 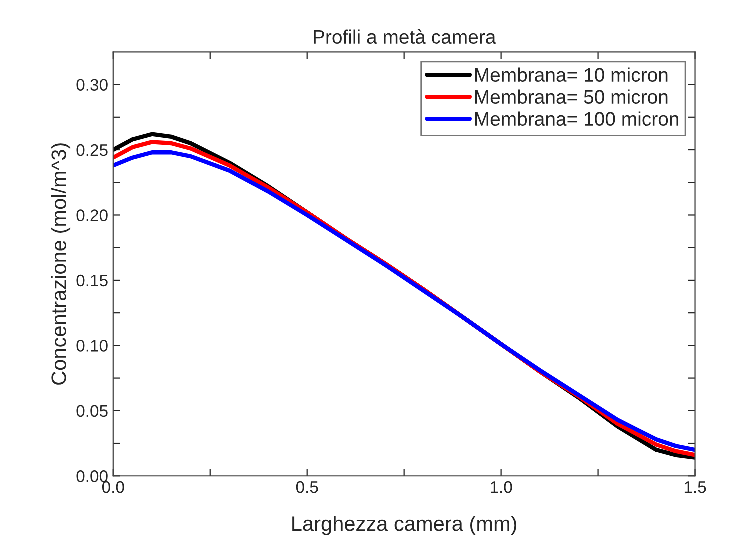 I want to click on y-axis-title: Concentrazione (mol/m^3), so click(x=61, y=264).